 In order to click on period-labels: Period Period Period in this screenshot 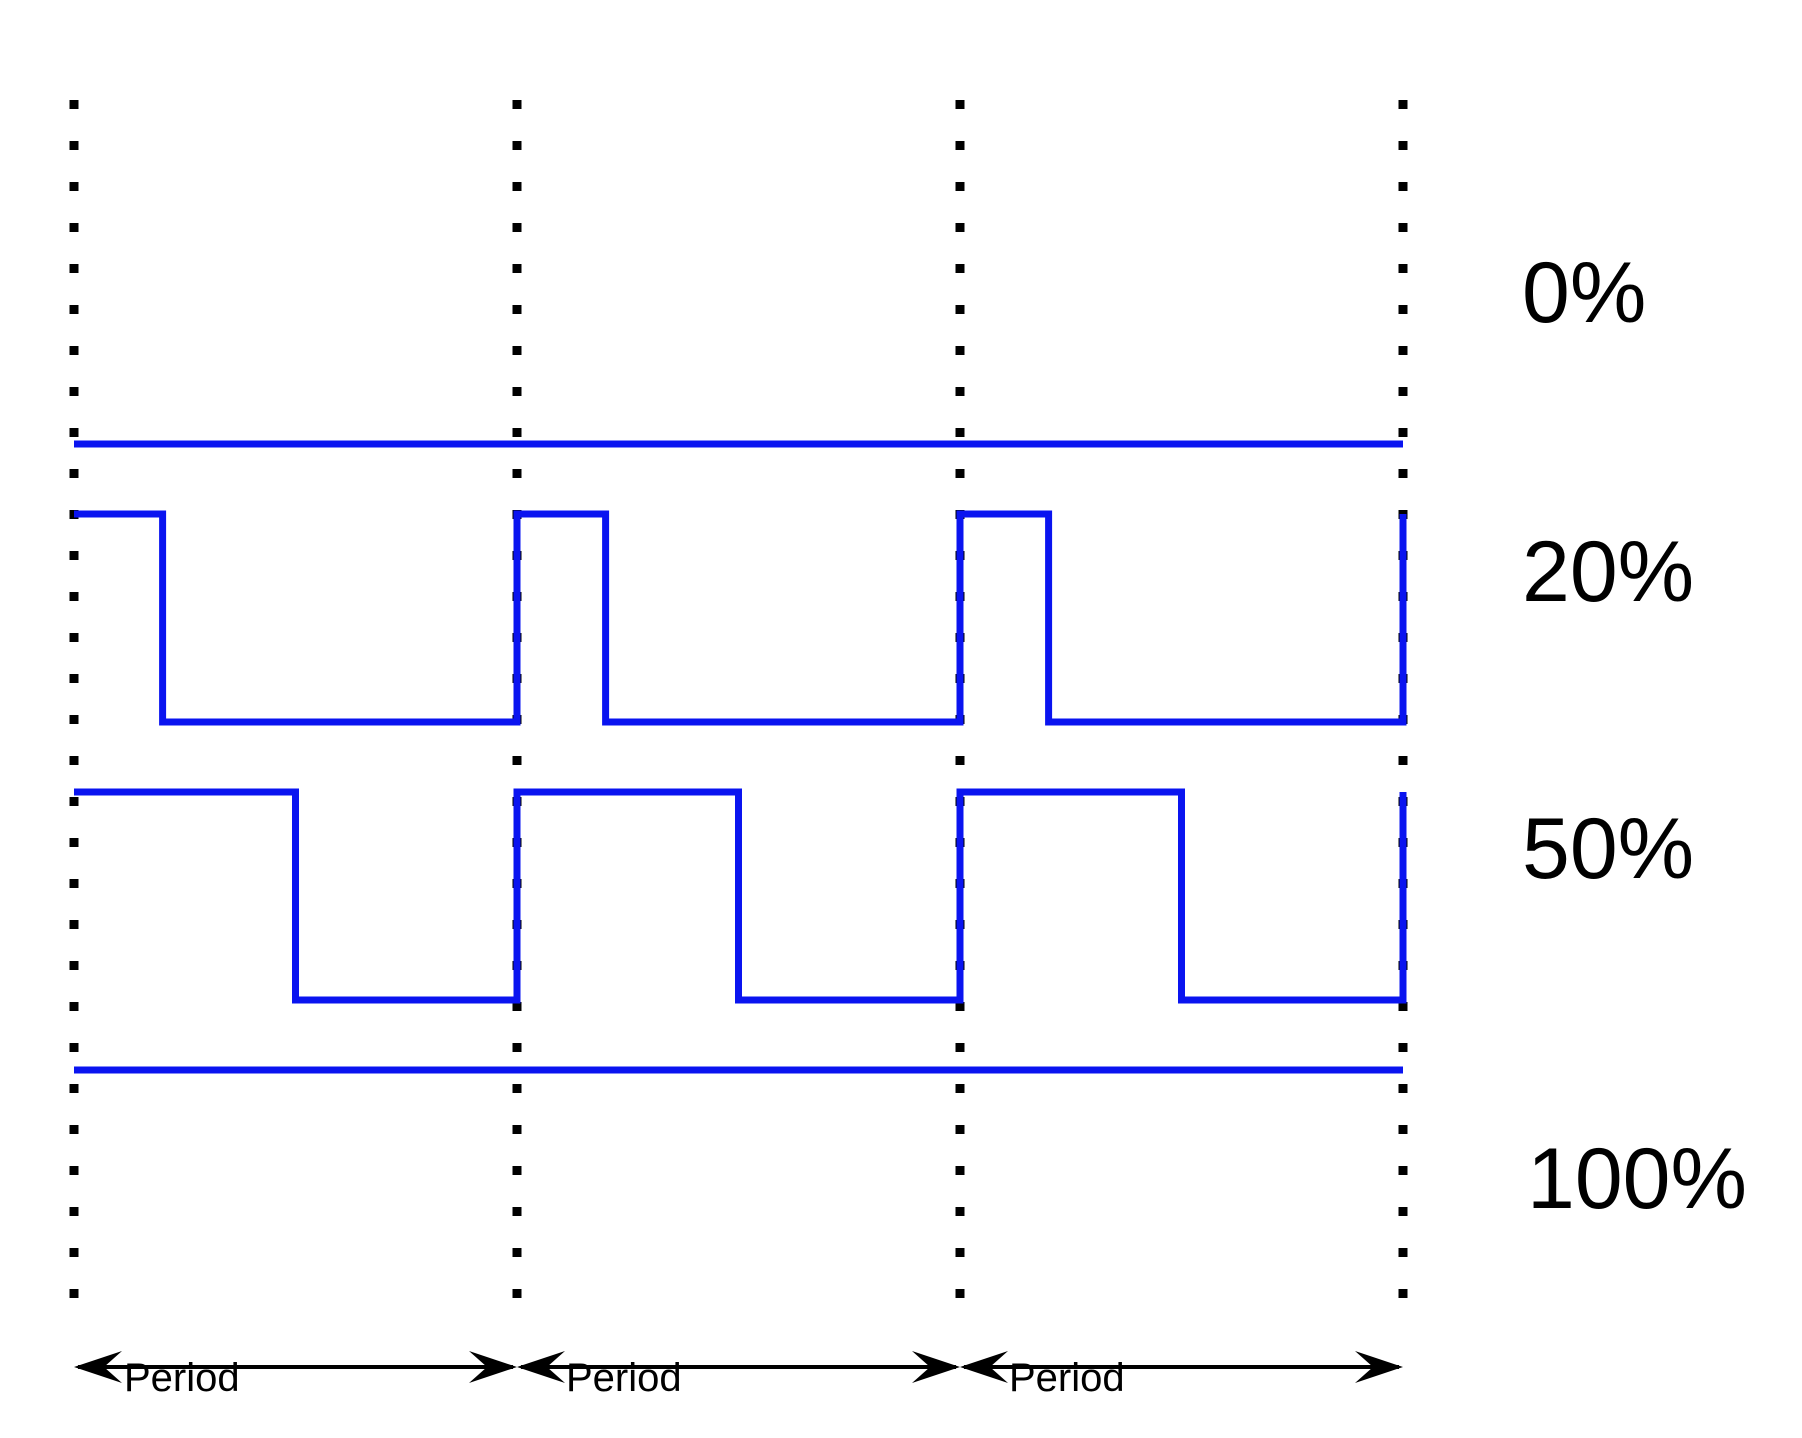, I will do `click(624, 1378)`.